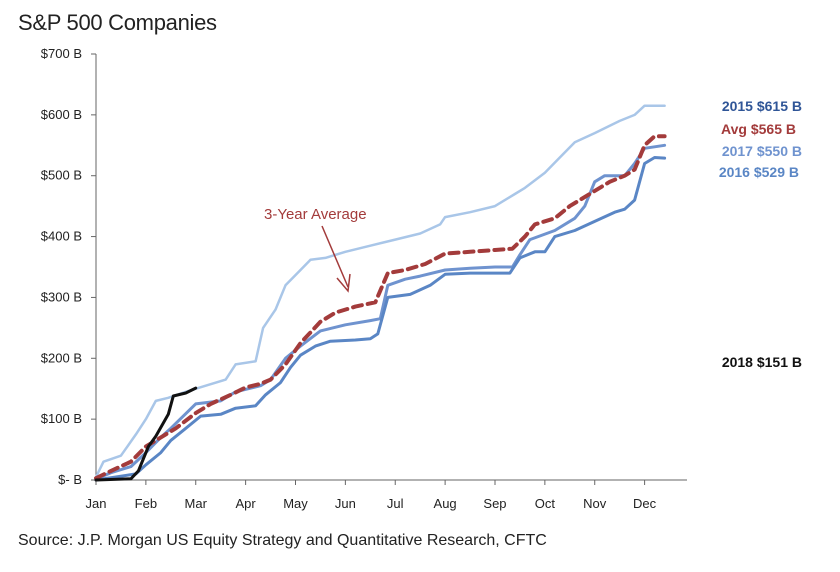 The height and width of the screenshot is (572, 840). Describe the element at coordinates (759, 172) in the screenshot. I see `legend-label-2016: 2016 $529 B` at that location.